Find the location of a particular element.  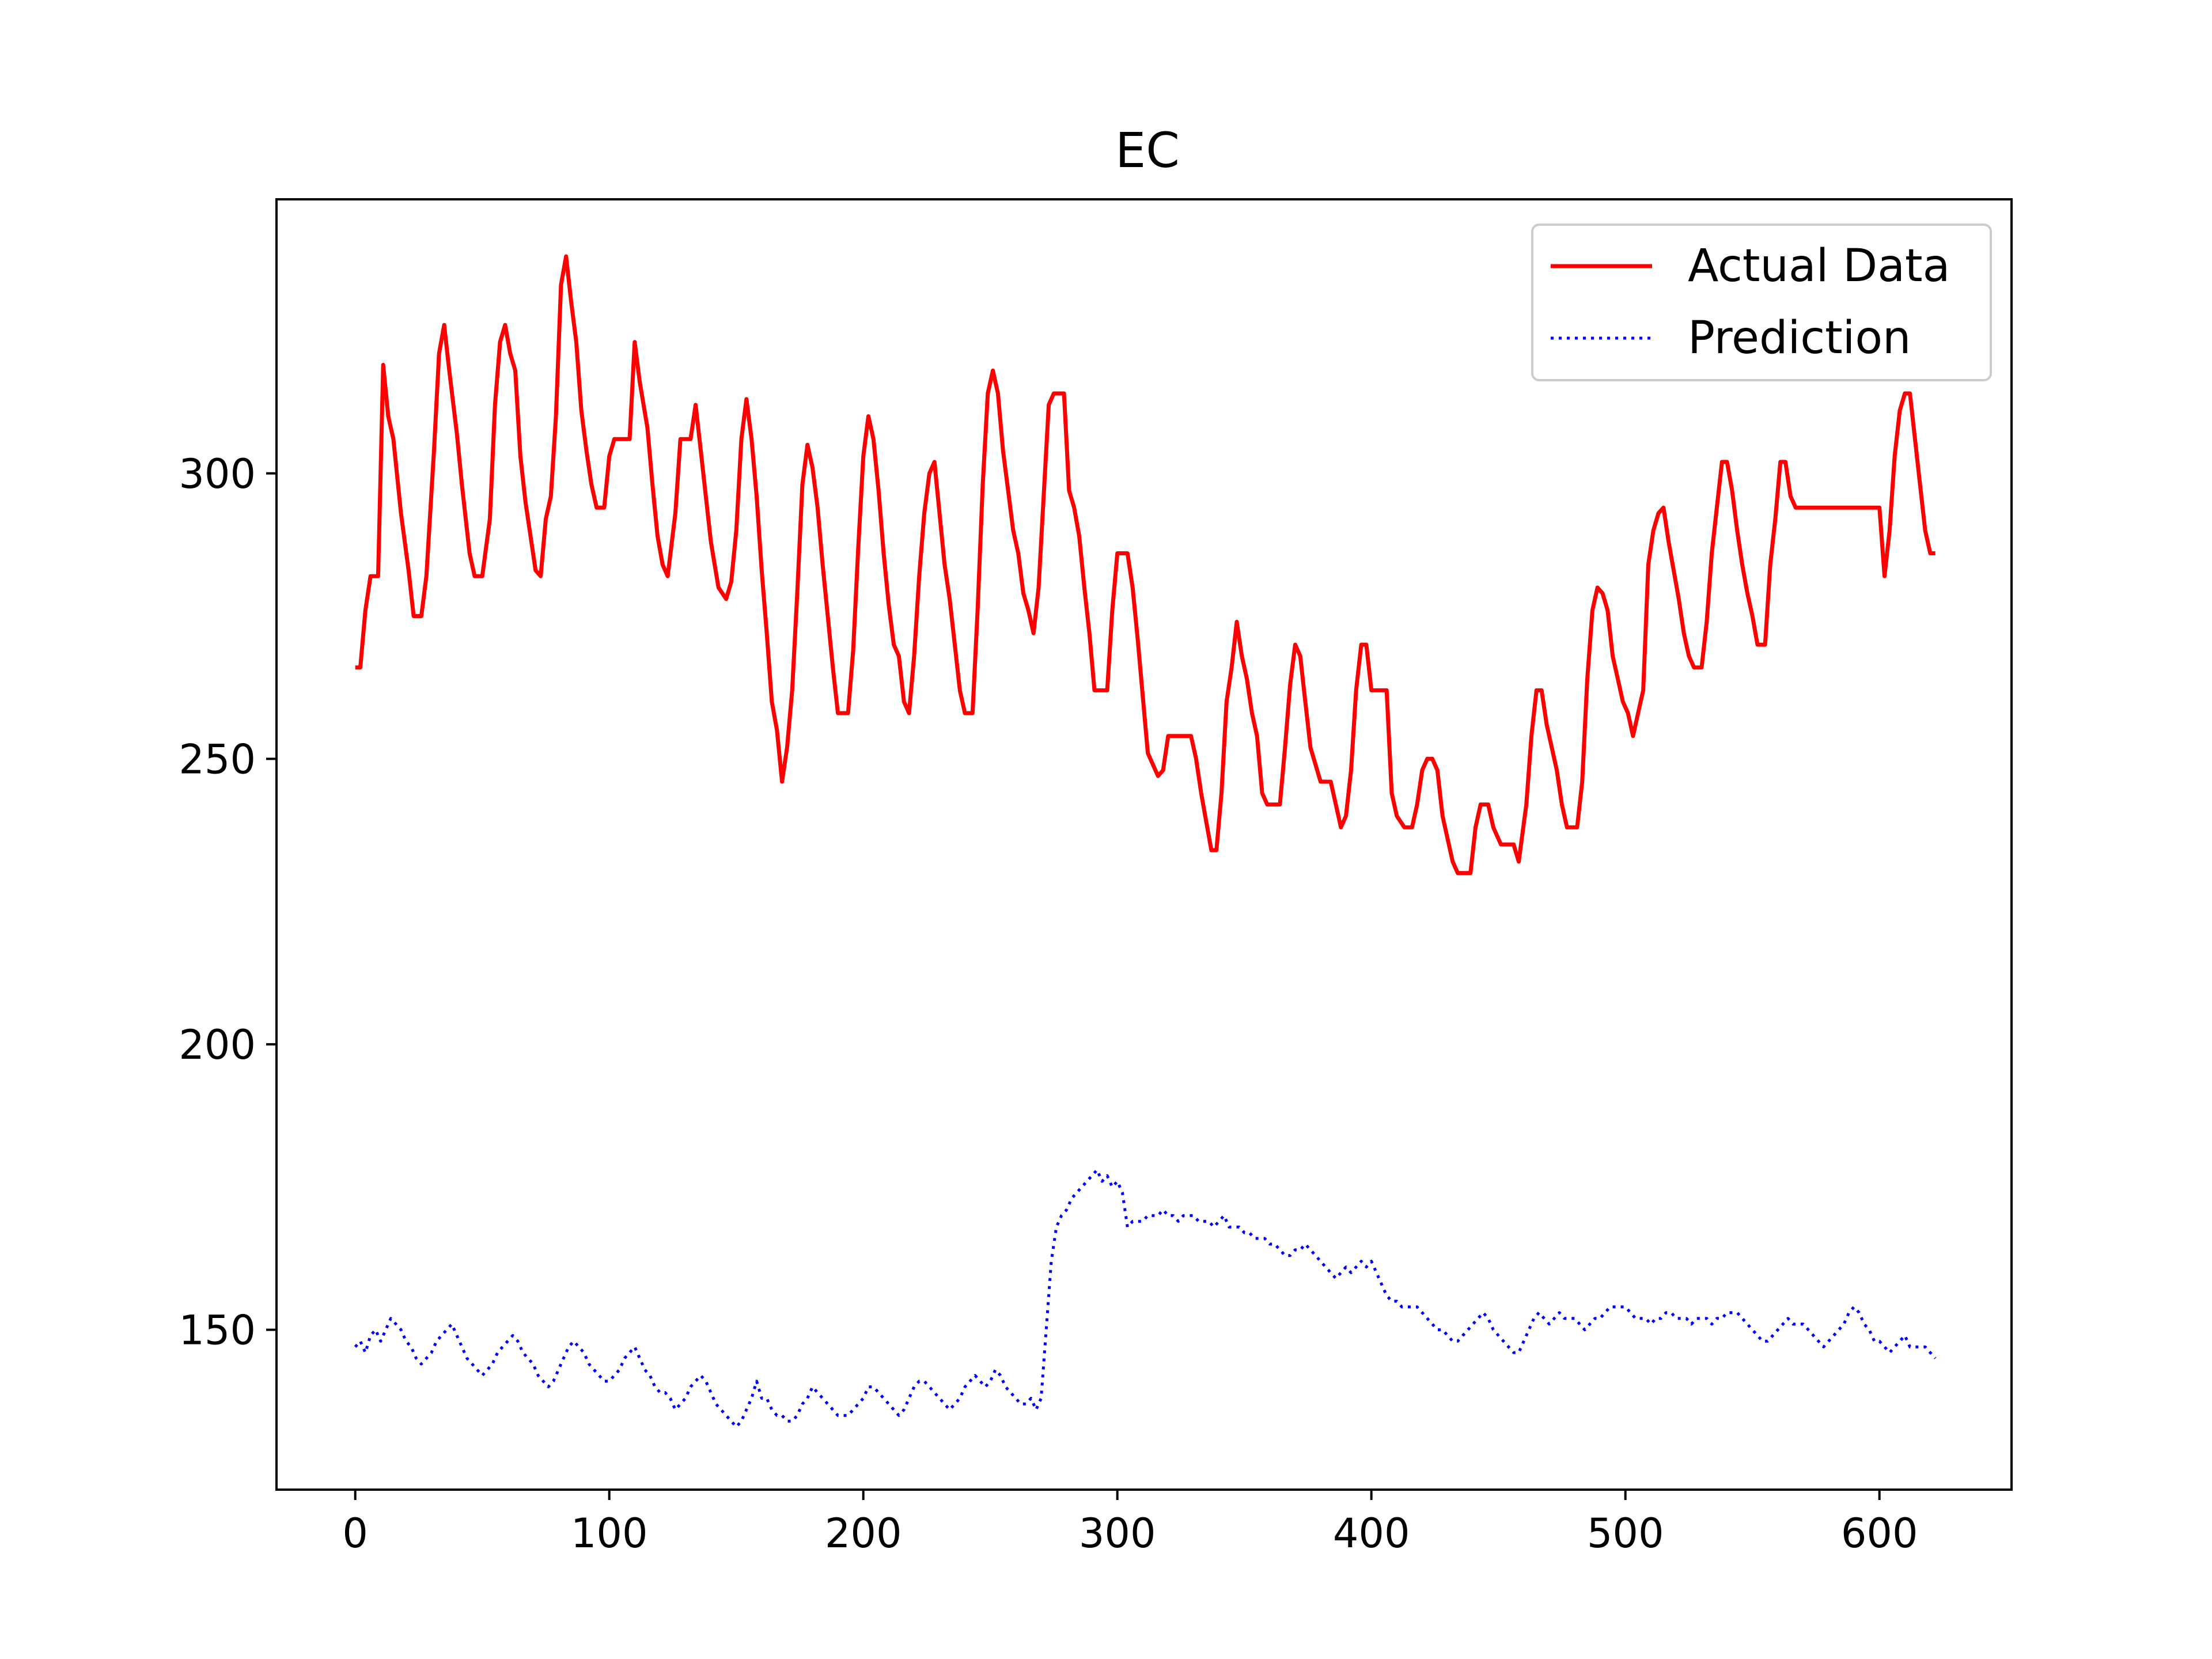

x-tick-label: 100 is located at coordinates (609, 1533).